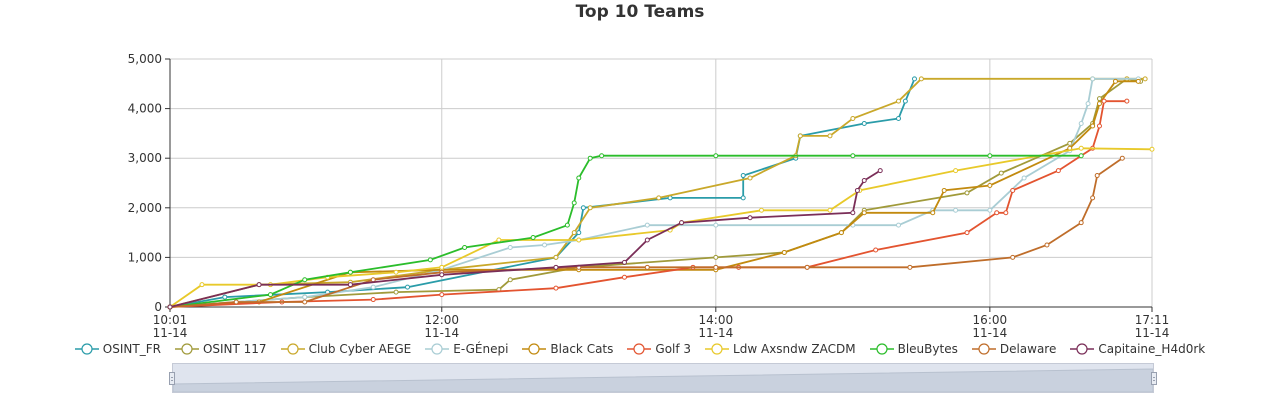 The height and width of the screenshot is (400, 1280). What do you see at coordinates (1013, 349) in the screenshot?
I see `legend-item: Delaware` at bounding box center [1013, 349].